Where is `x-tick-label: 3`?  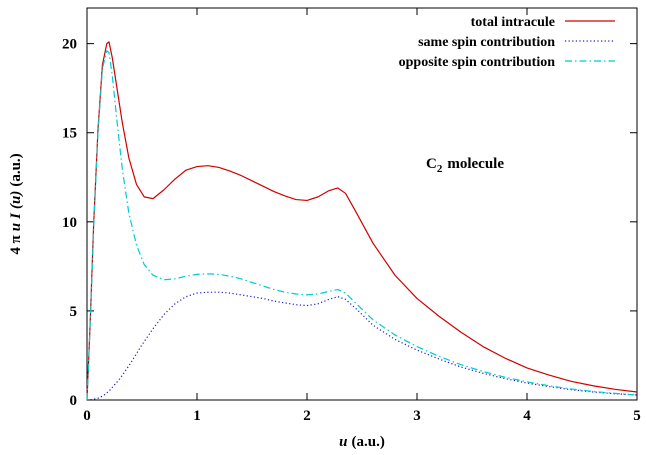 x-tick-label: 3 is located at coordinates (417, 416).